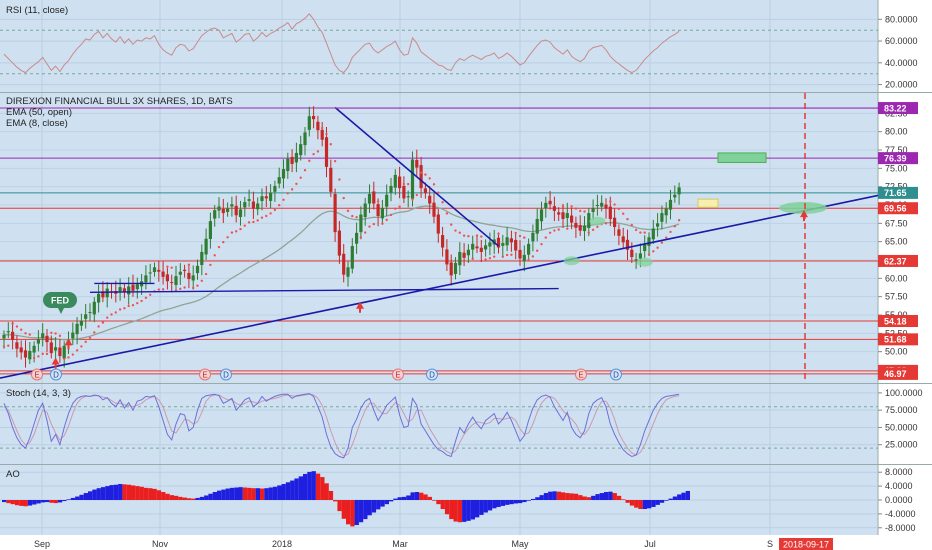 The height and width of the screenshot is (550, 932). Describe the element at coordinates (904, 393) in the screenshot. I see `stoch-tick-label: 100.0000` at that location.